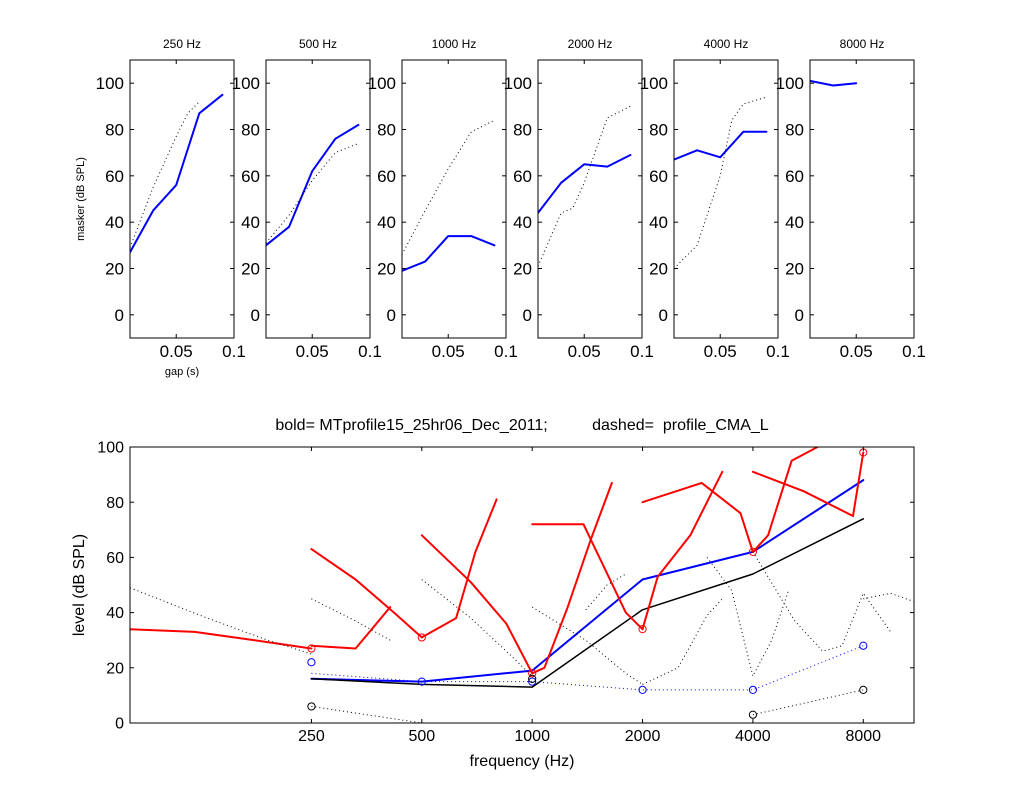 This screenshot has width=1010, height=812. I want to click on panel-6: 0 20 40 60 80 100 0.05 0.1 8000 Hz, so click(851, 199).